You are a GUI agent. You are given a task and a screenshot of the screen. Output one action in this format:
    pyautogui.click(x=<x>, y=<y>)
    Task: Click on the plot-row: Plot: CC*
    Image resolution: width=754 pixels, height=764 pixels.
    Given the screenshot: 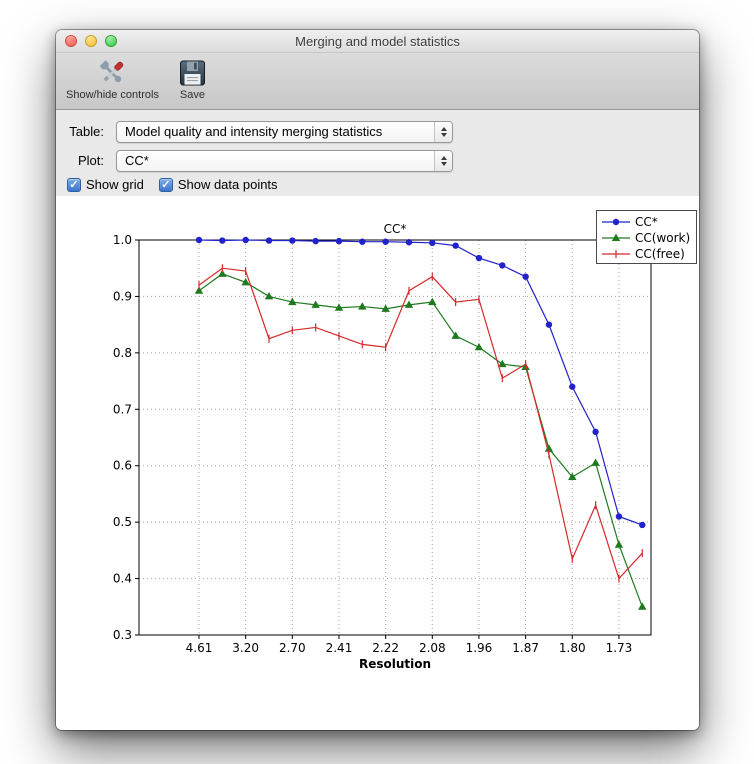 What is the action you would take?
    pyautogui.click(x=377, y=160)
    